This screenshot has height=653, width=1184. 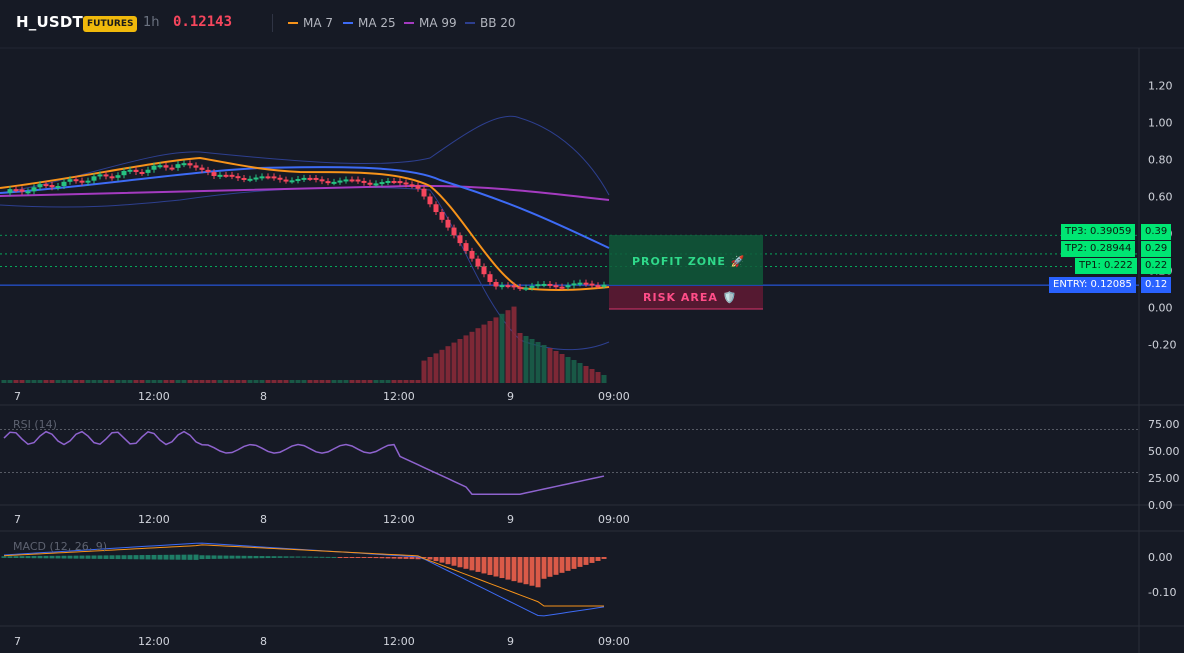 What do you see at coordinates (60, 546) in the screenshot?
I see `macd-pane-label: MACD (12, 26, 9)` at bounding box center [60, 546].